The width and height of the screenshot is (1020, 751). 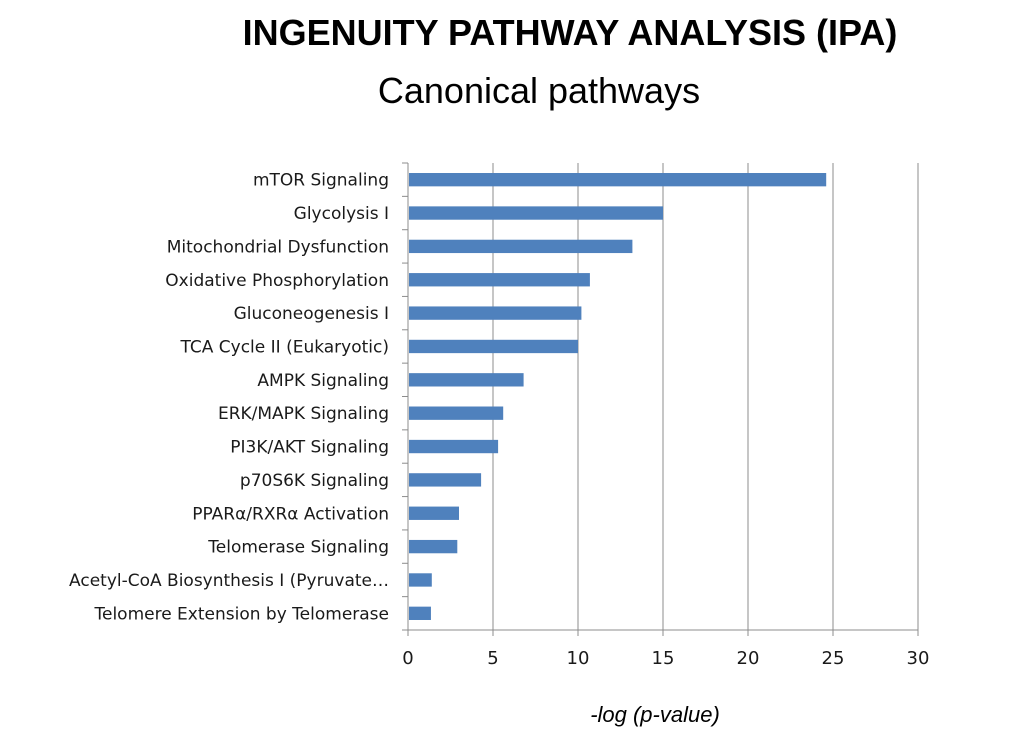 I want to click on page-subtitle: Canonical pathways, so click(x=539, y=90).